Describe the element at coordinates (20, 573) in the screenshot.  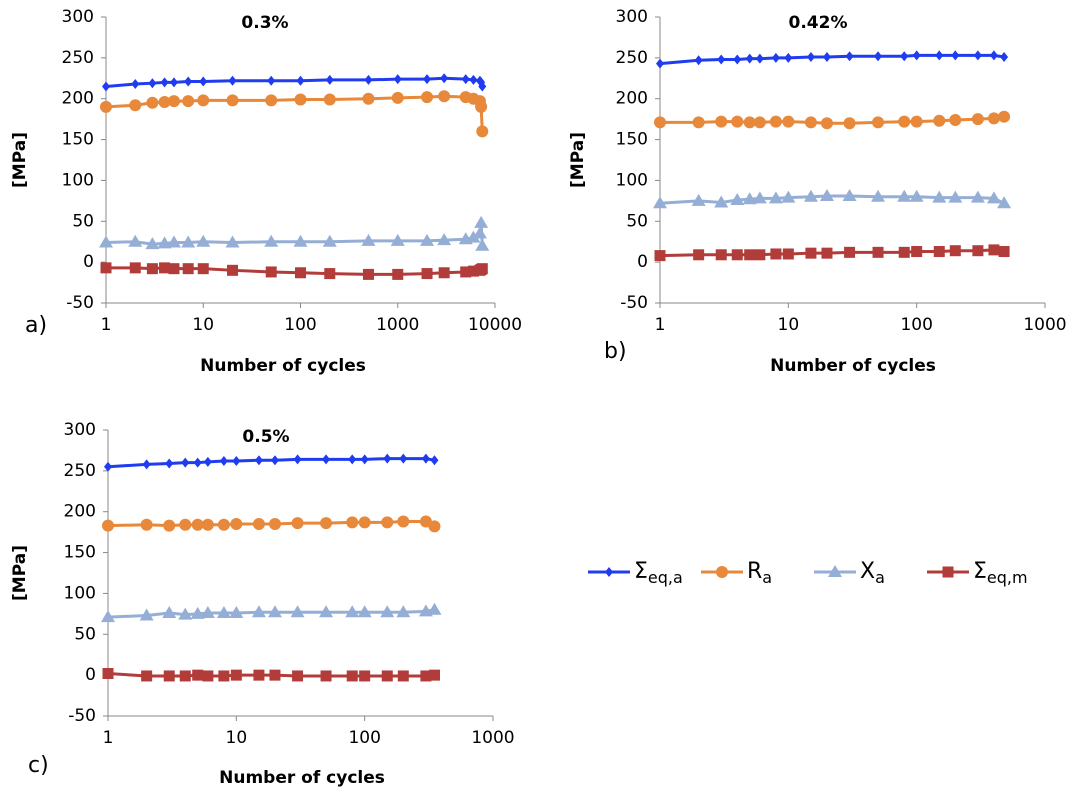
I see `y-axis-label: [MPa]` at that location.